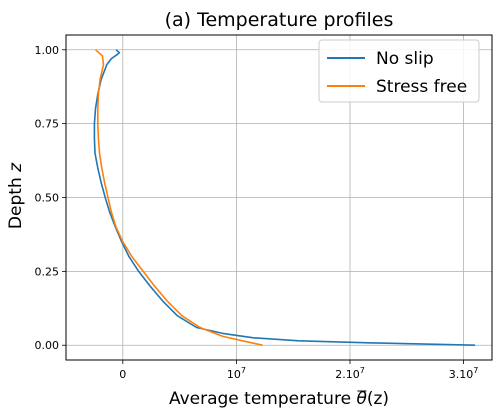  What do you see at coordinates (279, 399) in the screenshot?
I see `x-axis-label: Average temperature θ(z)` at bounding box center [279, 399].